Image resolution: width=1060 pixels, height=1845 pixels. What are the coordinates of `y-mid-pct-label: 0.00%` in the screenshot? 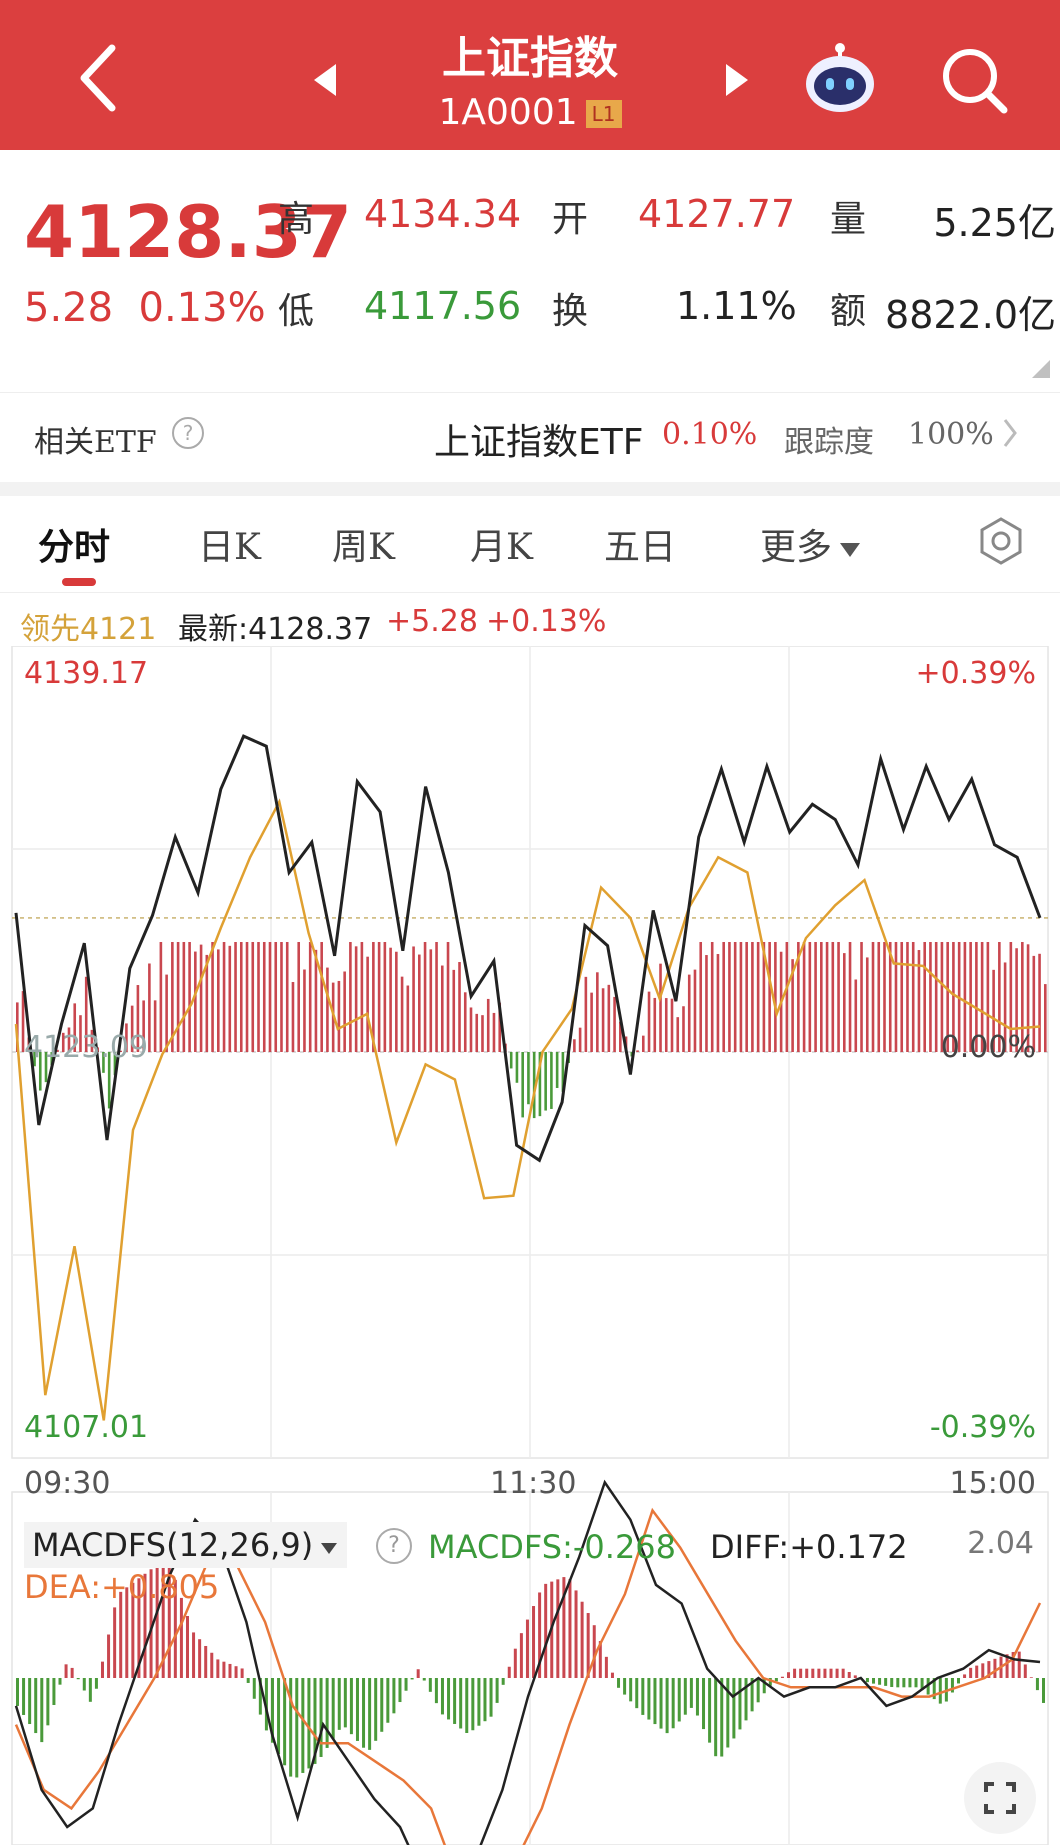 It's located at (988, 1047).